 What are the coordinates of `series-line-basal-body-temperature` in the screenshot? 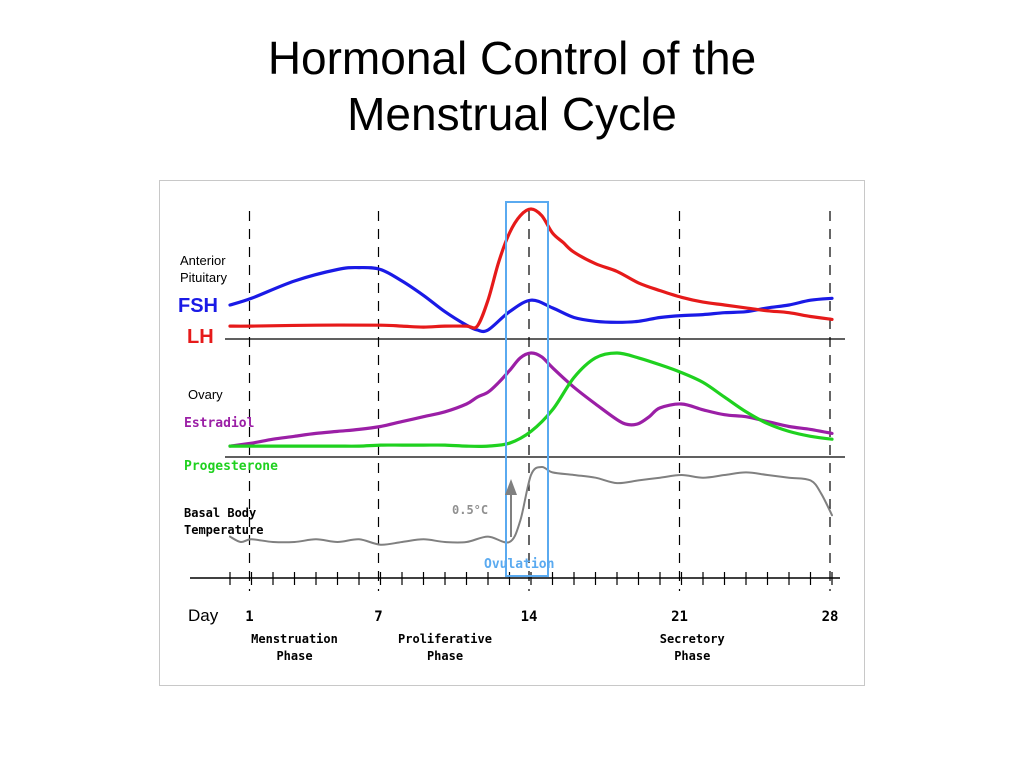 It's located at (531, 506).